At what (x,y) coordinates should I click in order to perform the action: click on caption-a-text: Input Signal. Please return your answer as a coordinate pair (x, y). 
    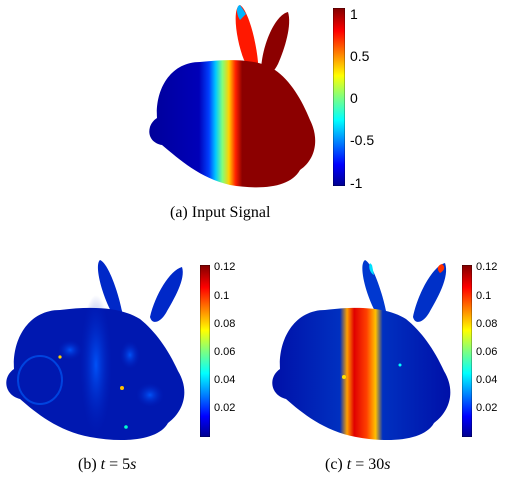
    Looking at the image, I should click on (231, 212).